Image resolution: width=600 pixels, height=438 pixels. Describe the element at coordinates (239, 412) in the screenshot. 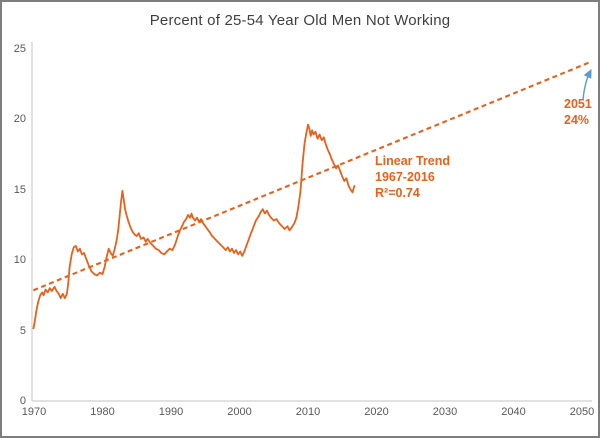

I see `x-tick-label: 2000` at that location.